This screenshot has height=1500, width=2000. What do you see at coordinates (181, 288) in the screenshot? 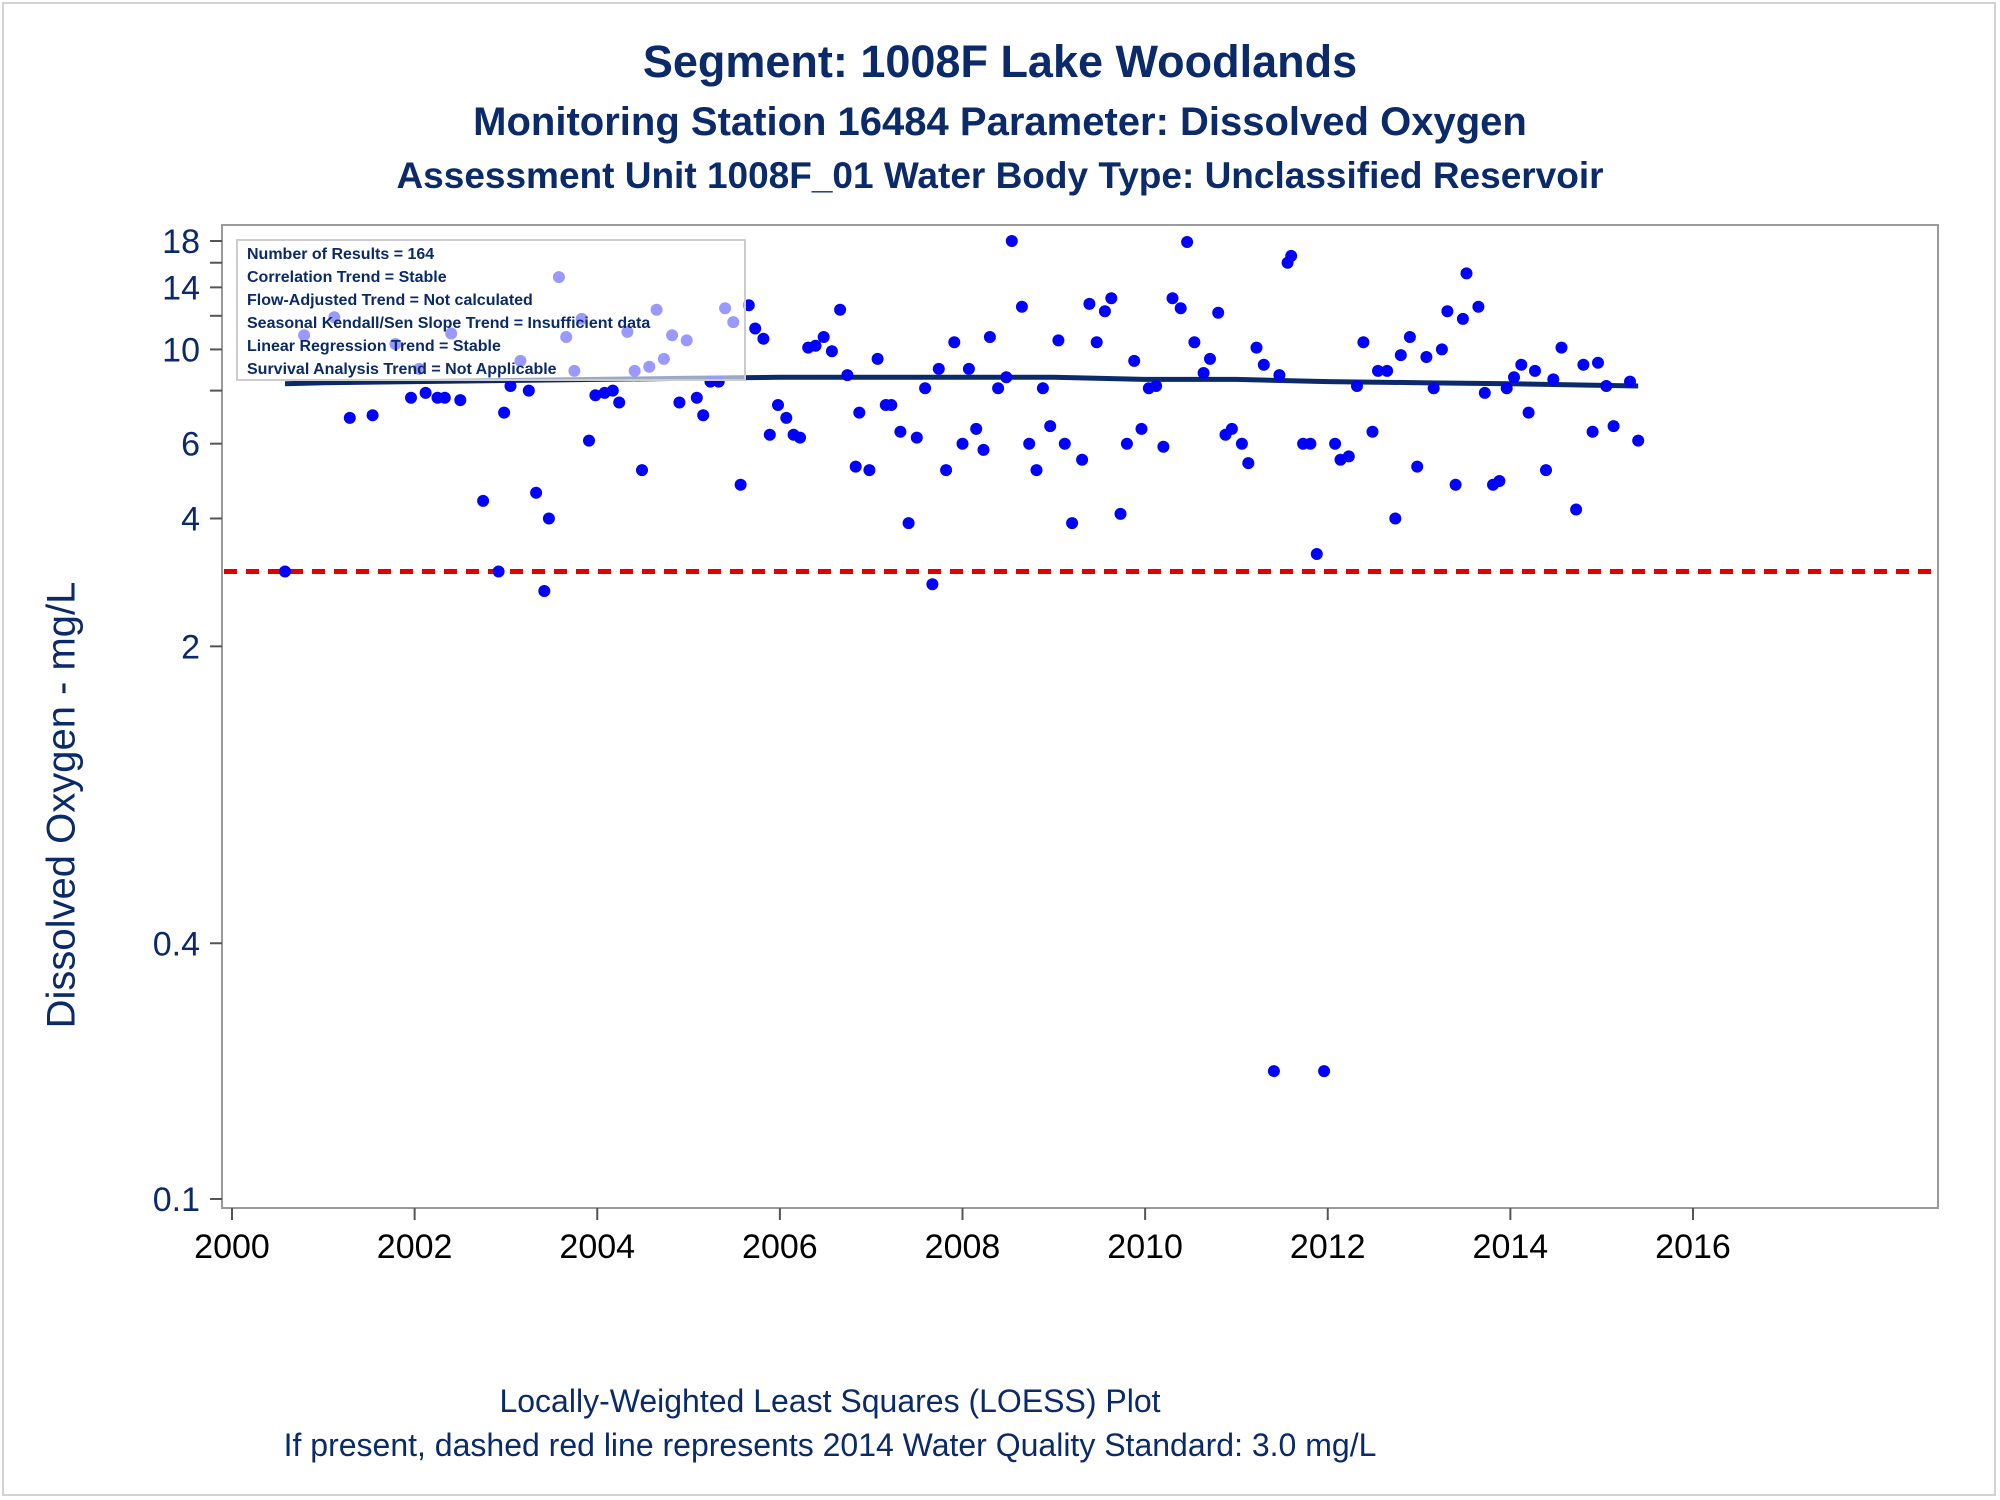
I see `y-tick-label: 14` at bounding box center [181, 288].